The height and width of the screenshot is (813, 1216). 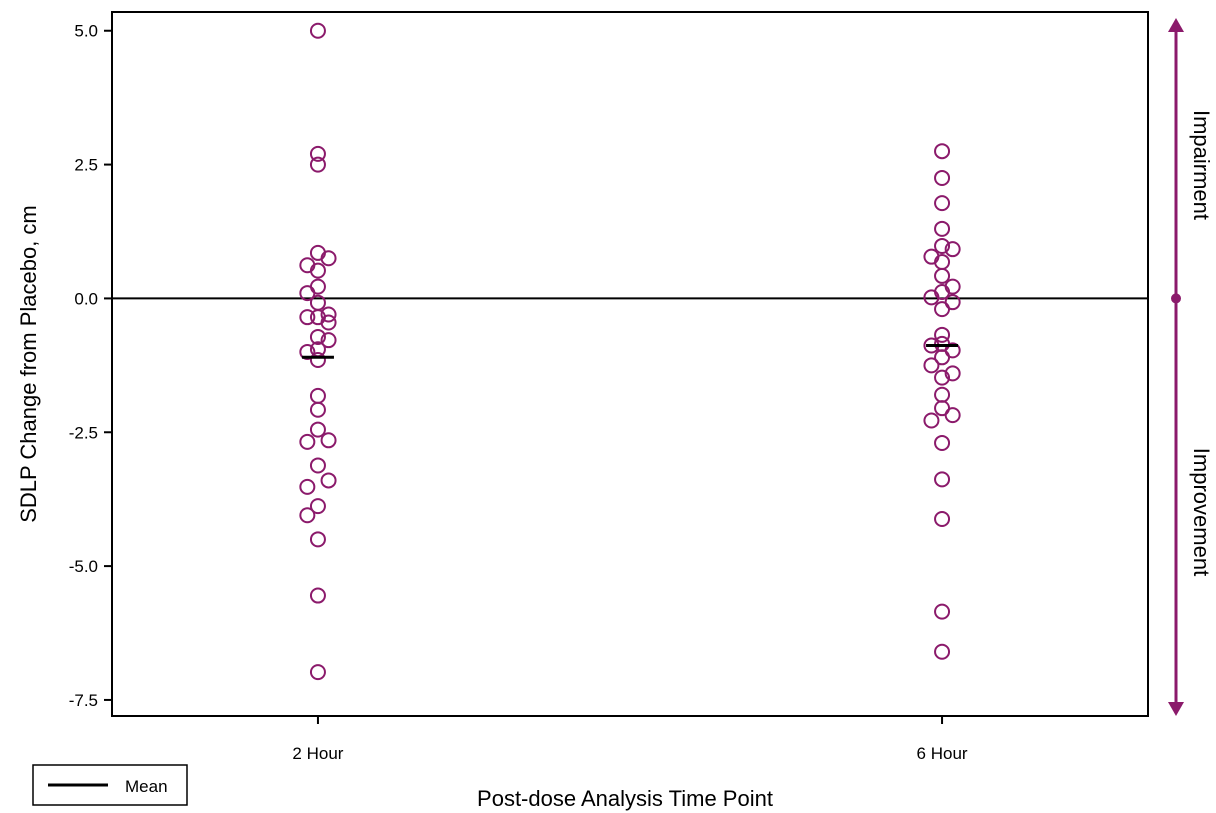 I want to click on x-tick-label: 6 Hour, so click(x=942, y=753).